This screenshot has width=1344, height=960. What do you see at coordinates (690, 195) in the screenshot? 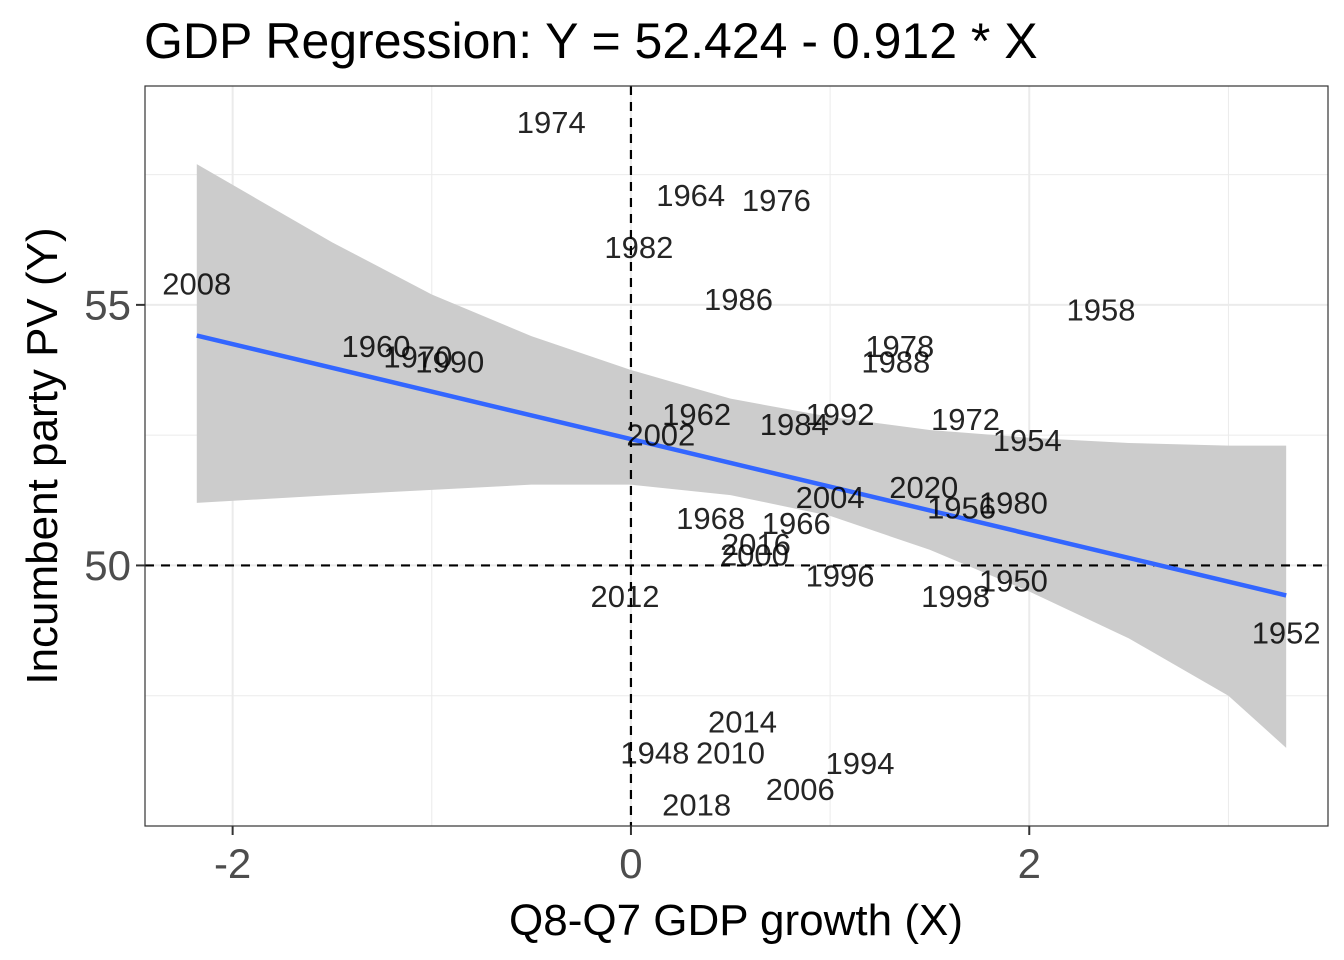
I see `point-label-1964: 1964` at bounding box center [690, 195].